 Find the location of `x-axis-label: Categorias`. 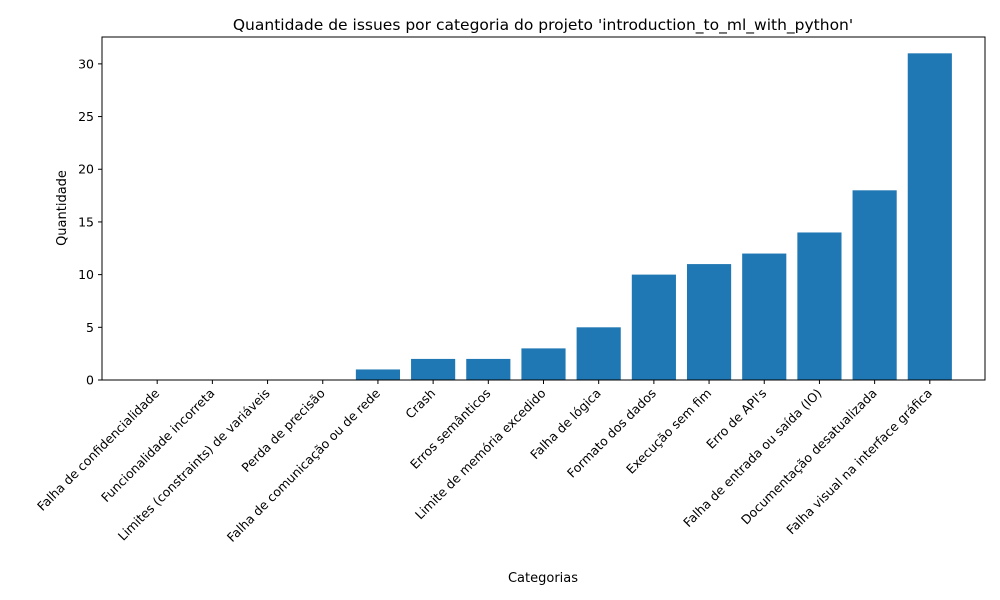

x-axis-label: Categorias is located at coordinates (543, 578).